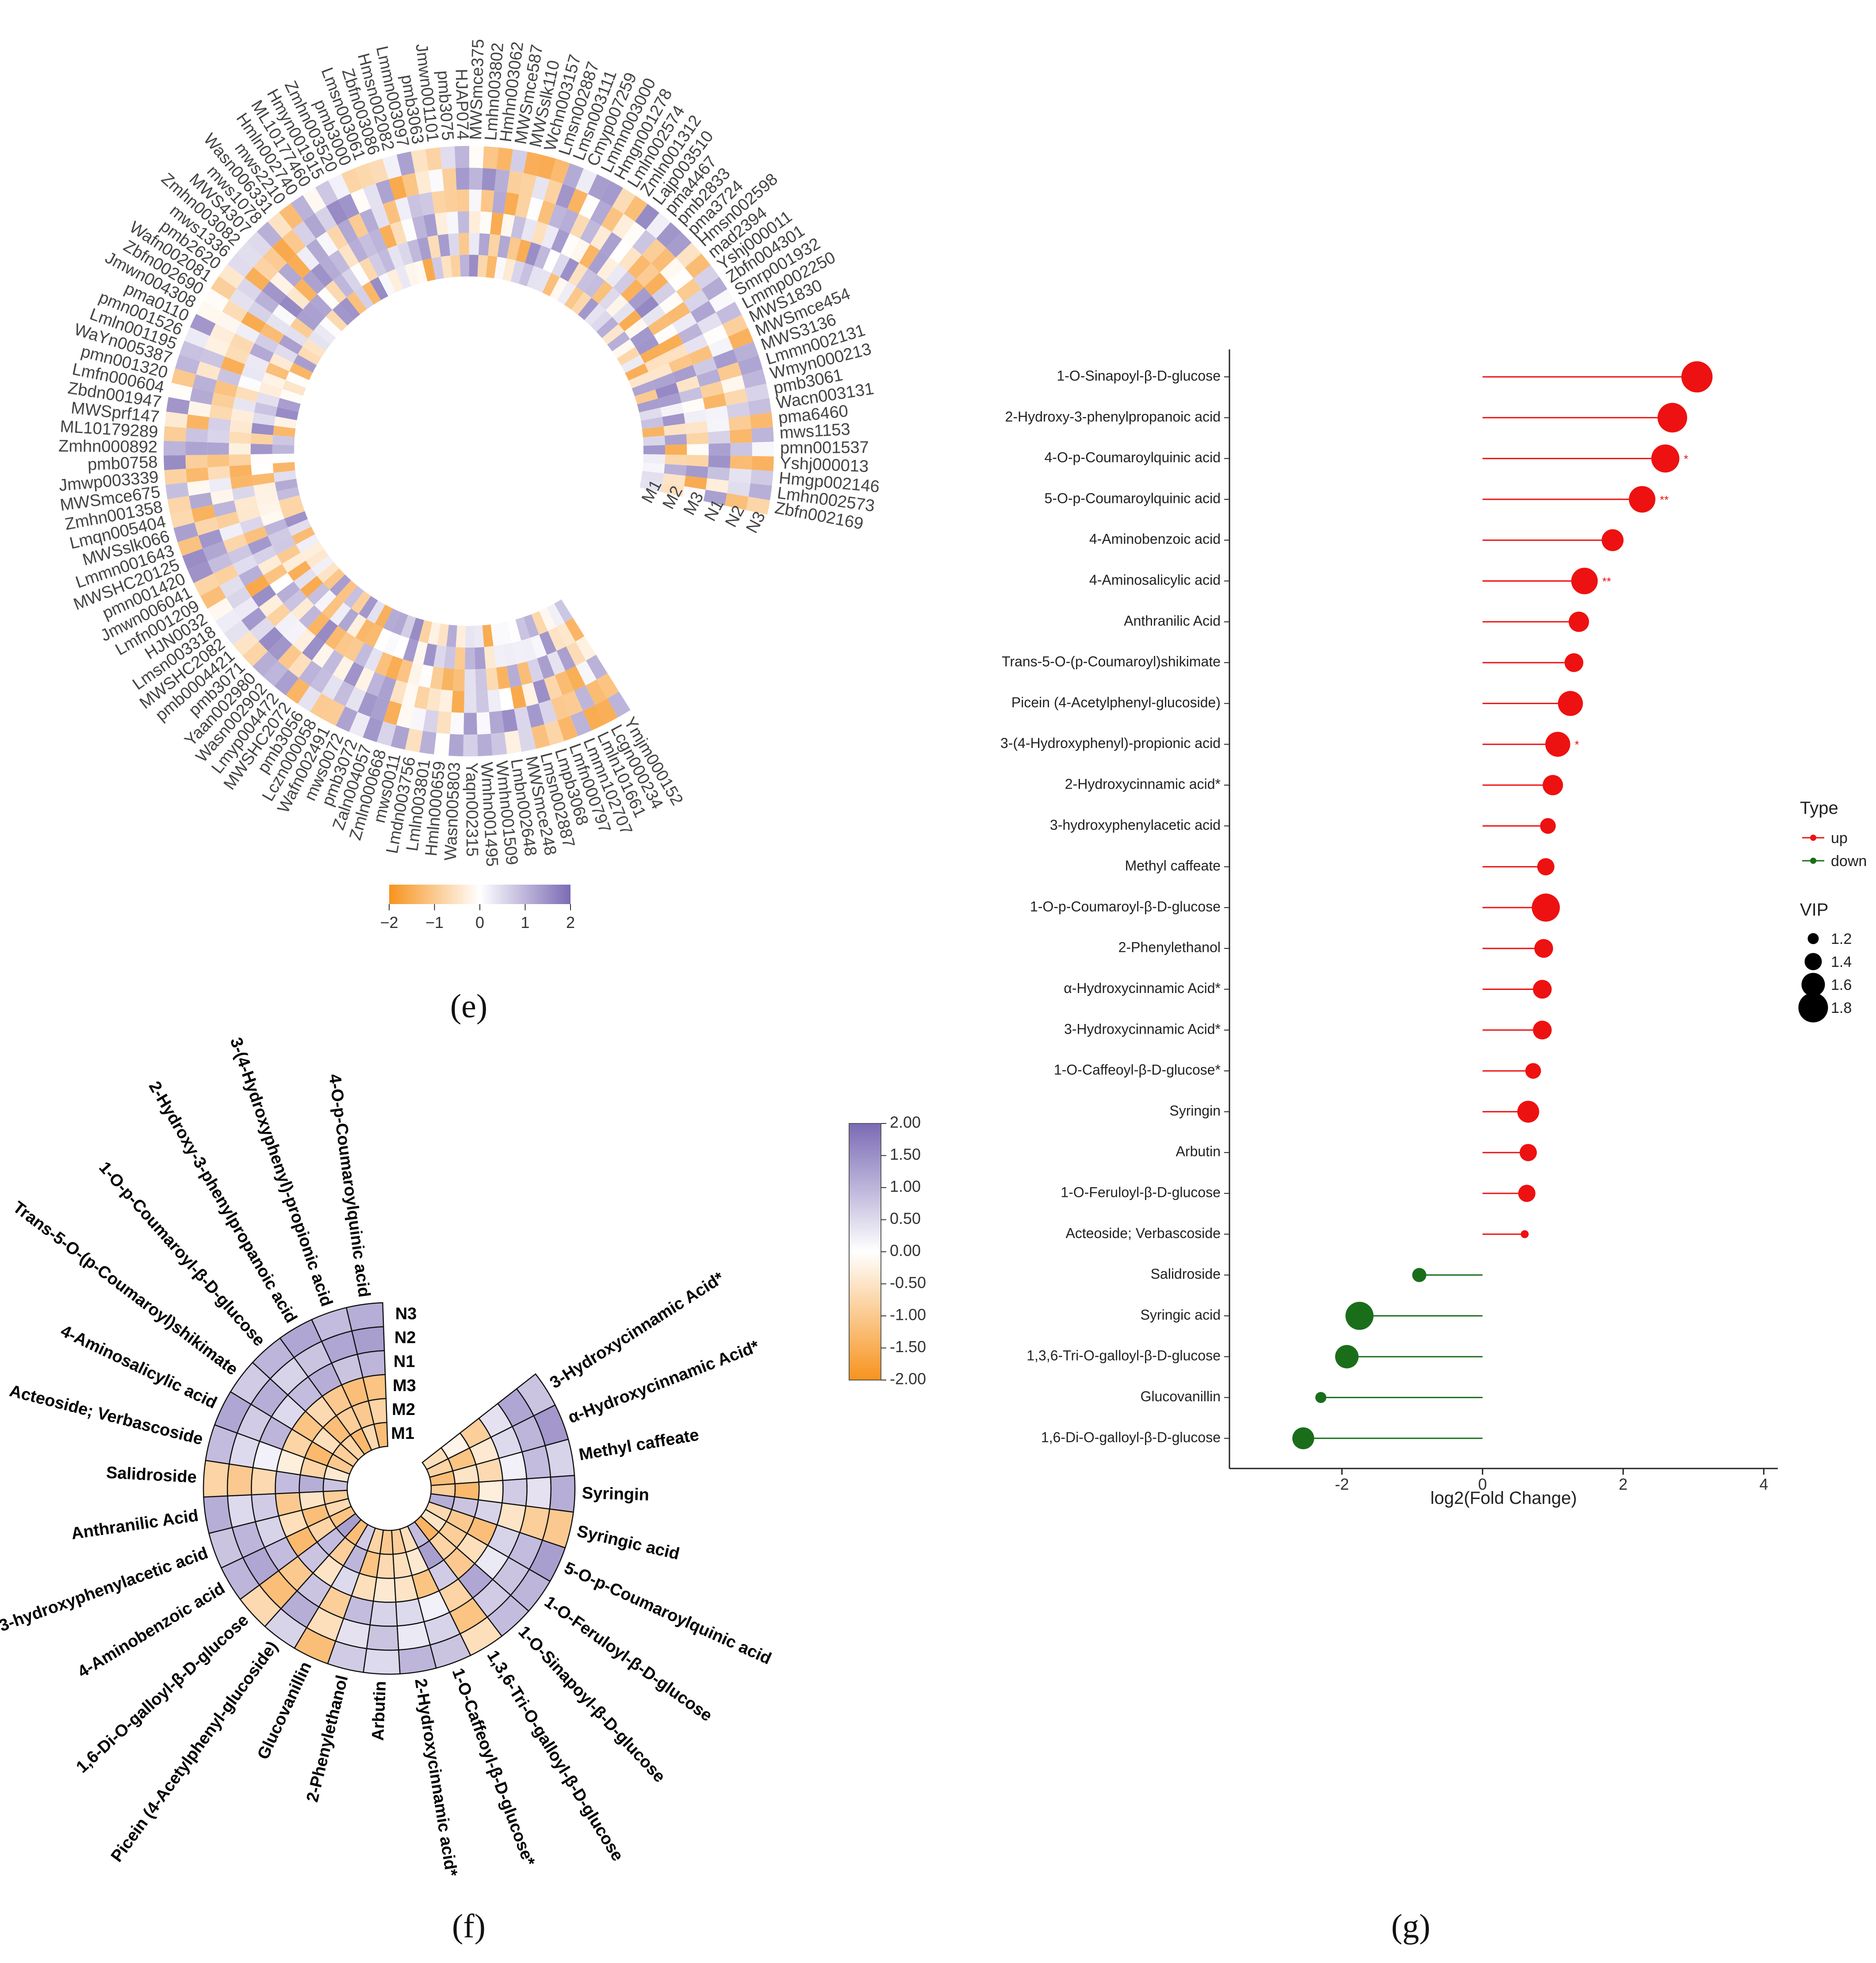 The image size is (1876, 1963). What do you see at coordinates (906, 1122) in the screenshot?
I see `colorbar-tick-label: 2.00` at bounding box center [906, 1122].